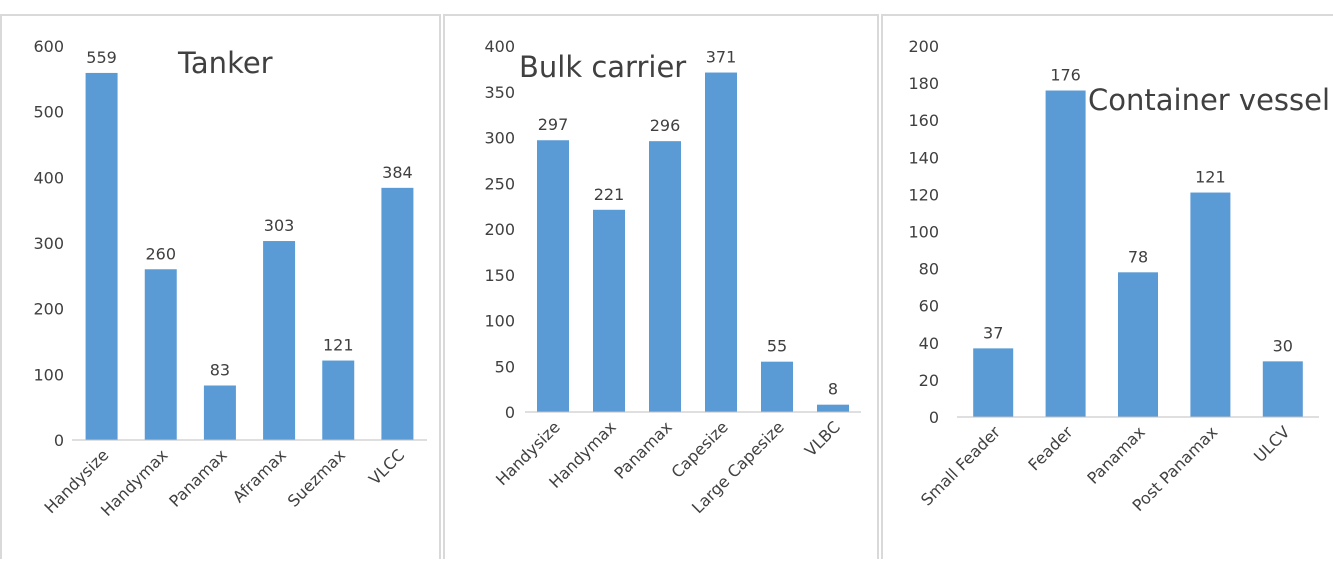  What do you see at coordinates (929, 380) in the screenshot?
I see `y-tick-label: 20` at bounding box center [929, 380].